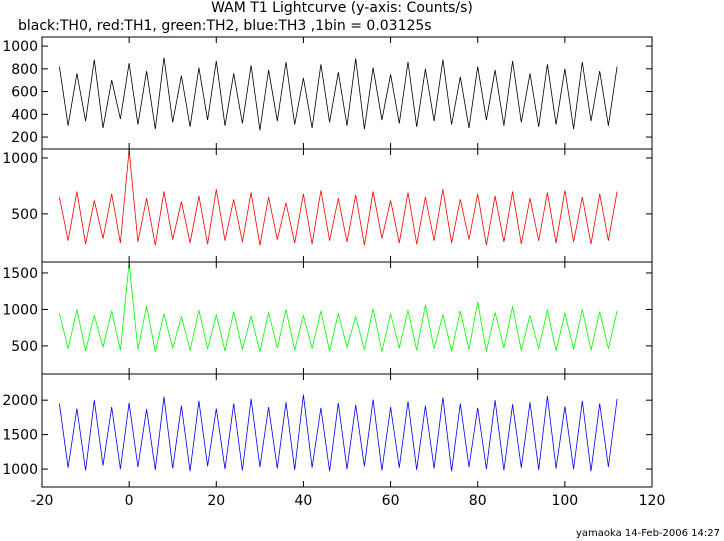 The height and width of the screenshot is (541, 724). What do you see at coordinates (24, 138) in the screenshot?
I see `y-tick-label: 200` at bounding box center [24, 138].